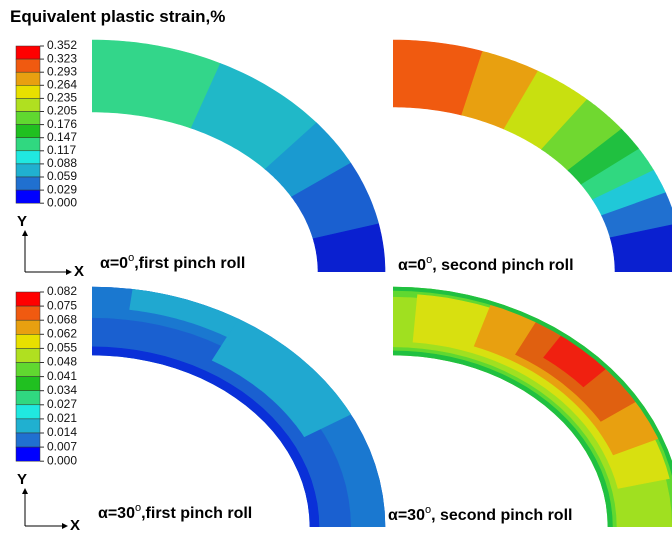 Image resolution: width=672 pixels, height=539 pixels. What do you see at coordinates (62, 305) in the screenshot?
I see `legend-label: 0.075` at bounding box center [62, 305].